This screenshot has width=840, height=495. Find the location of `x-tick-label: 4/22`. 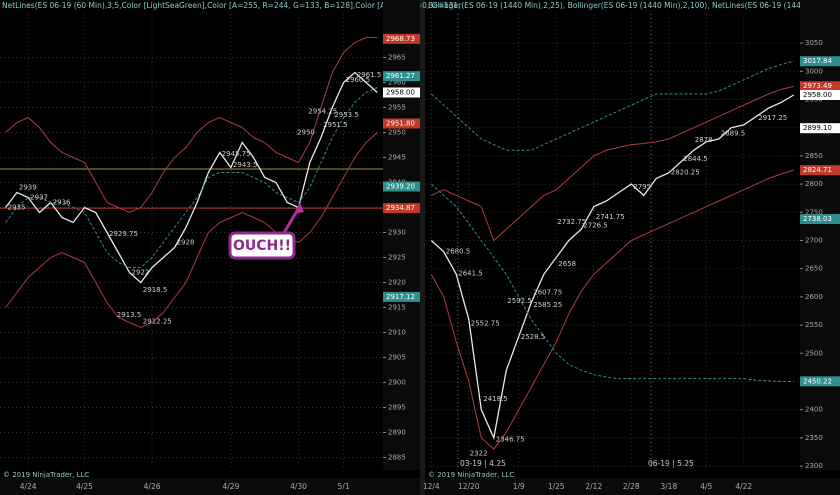

x-tick-label: 4/22 is located at coordinates (743, 486).